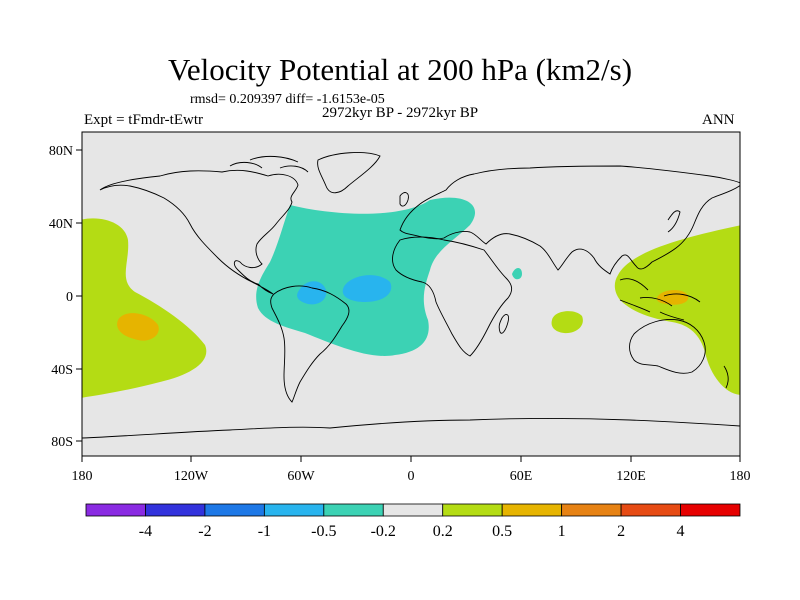 The image size is (800, 600). Describe the element at coordinates (69, 297) in the screenshot. I see `y-tick-label: 0` at that location.